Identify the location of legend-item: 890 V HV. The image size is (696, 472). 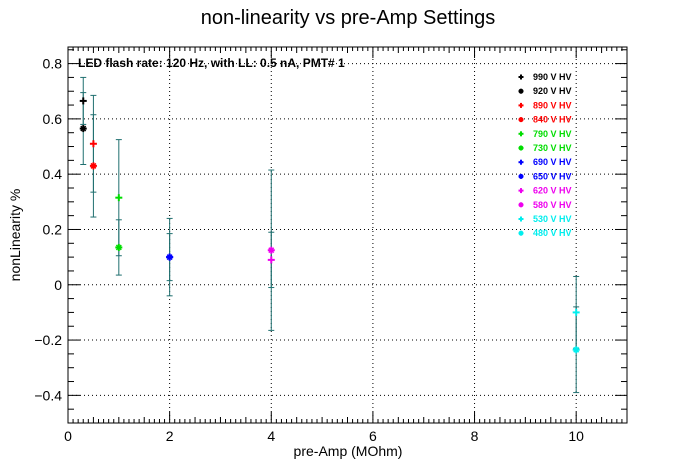
(545, 105).